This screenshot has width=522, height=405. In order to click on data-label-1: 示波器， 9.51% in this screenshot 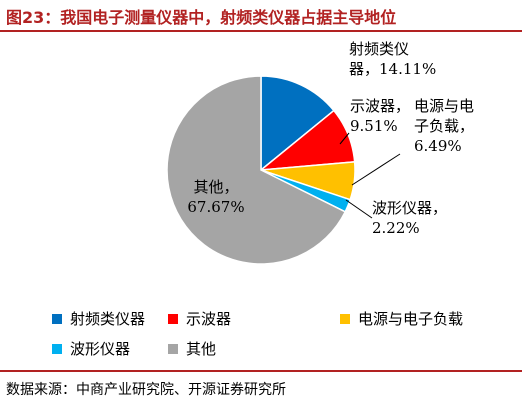, I will do `click(380, 116)`.